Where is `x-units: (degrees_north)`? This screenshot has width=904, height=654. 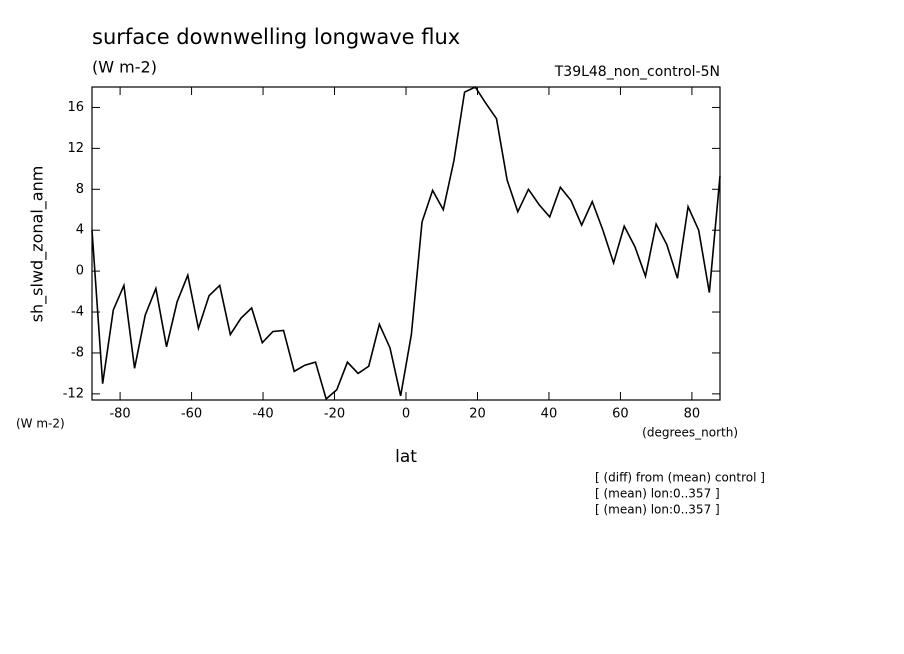 x-units: (degrees_north) is located at coordinates (690, 433).